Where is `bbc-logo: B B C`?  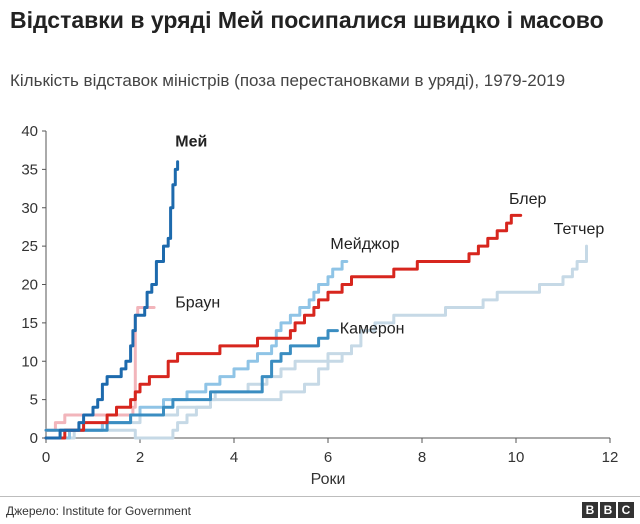
bbc-logo: B B C is located at coordinates (608, 510).